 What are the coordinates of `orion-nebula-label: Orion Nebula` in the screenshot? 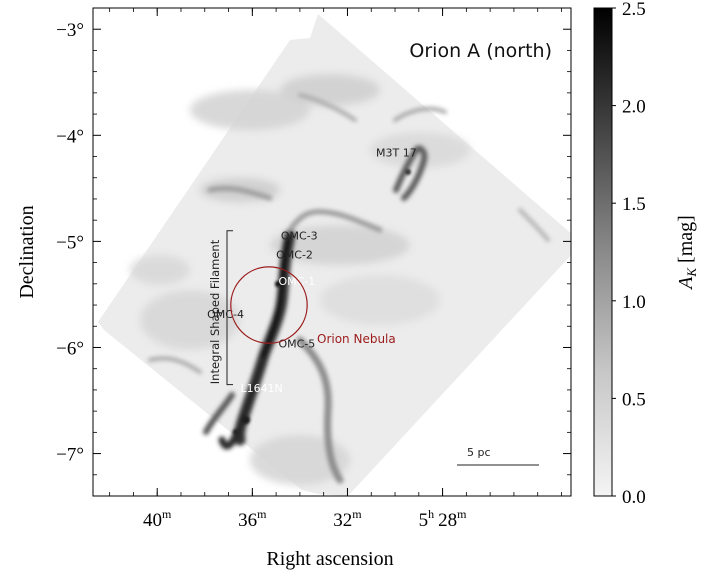 It's located at (356, 339).